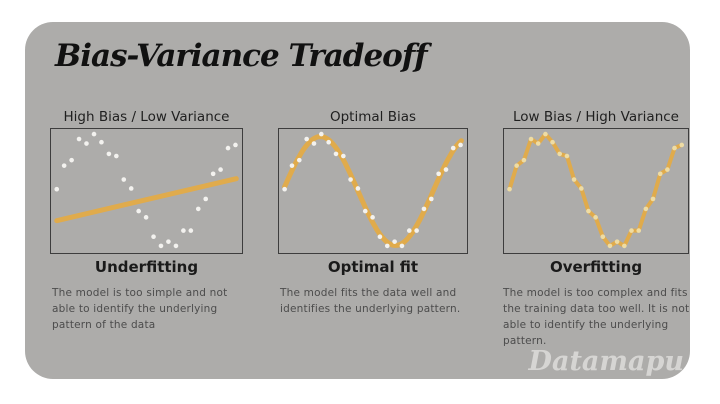  What do you see at coordinates (146, 200) in the screenshot?
I see `fit-line` at bounding box center [146, 200].